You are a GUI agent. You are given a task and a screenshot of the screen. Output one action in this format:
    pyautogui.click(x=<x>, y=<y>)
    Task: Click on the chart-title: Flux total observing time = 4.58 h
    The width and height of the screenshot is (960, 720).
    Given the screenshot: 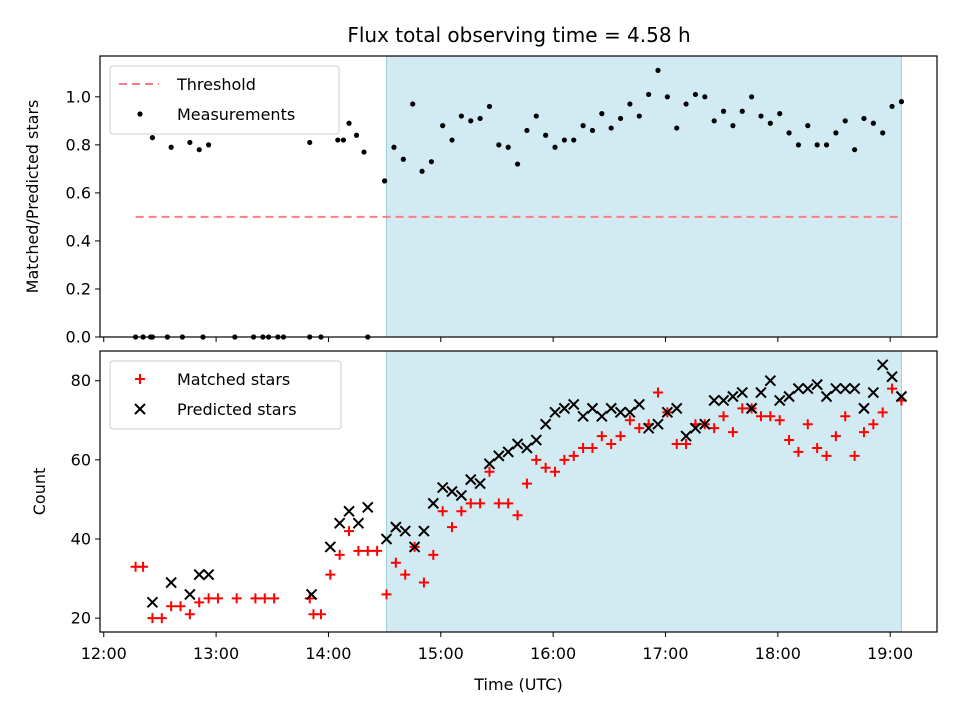 What is the action you would take?
    pyautogui.click(x=518, y=35)
    